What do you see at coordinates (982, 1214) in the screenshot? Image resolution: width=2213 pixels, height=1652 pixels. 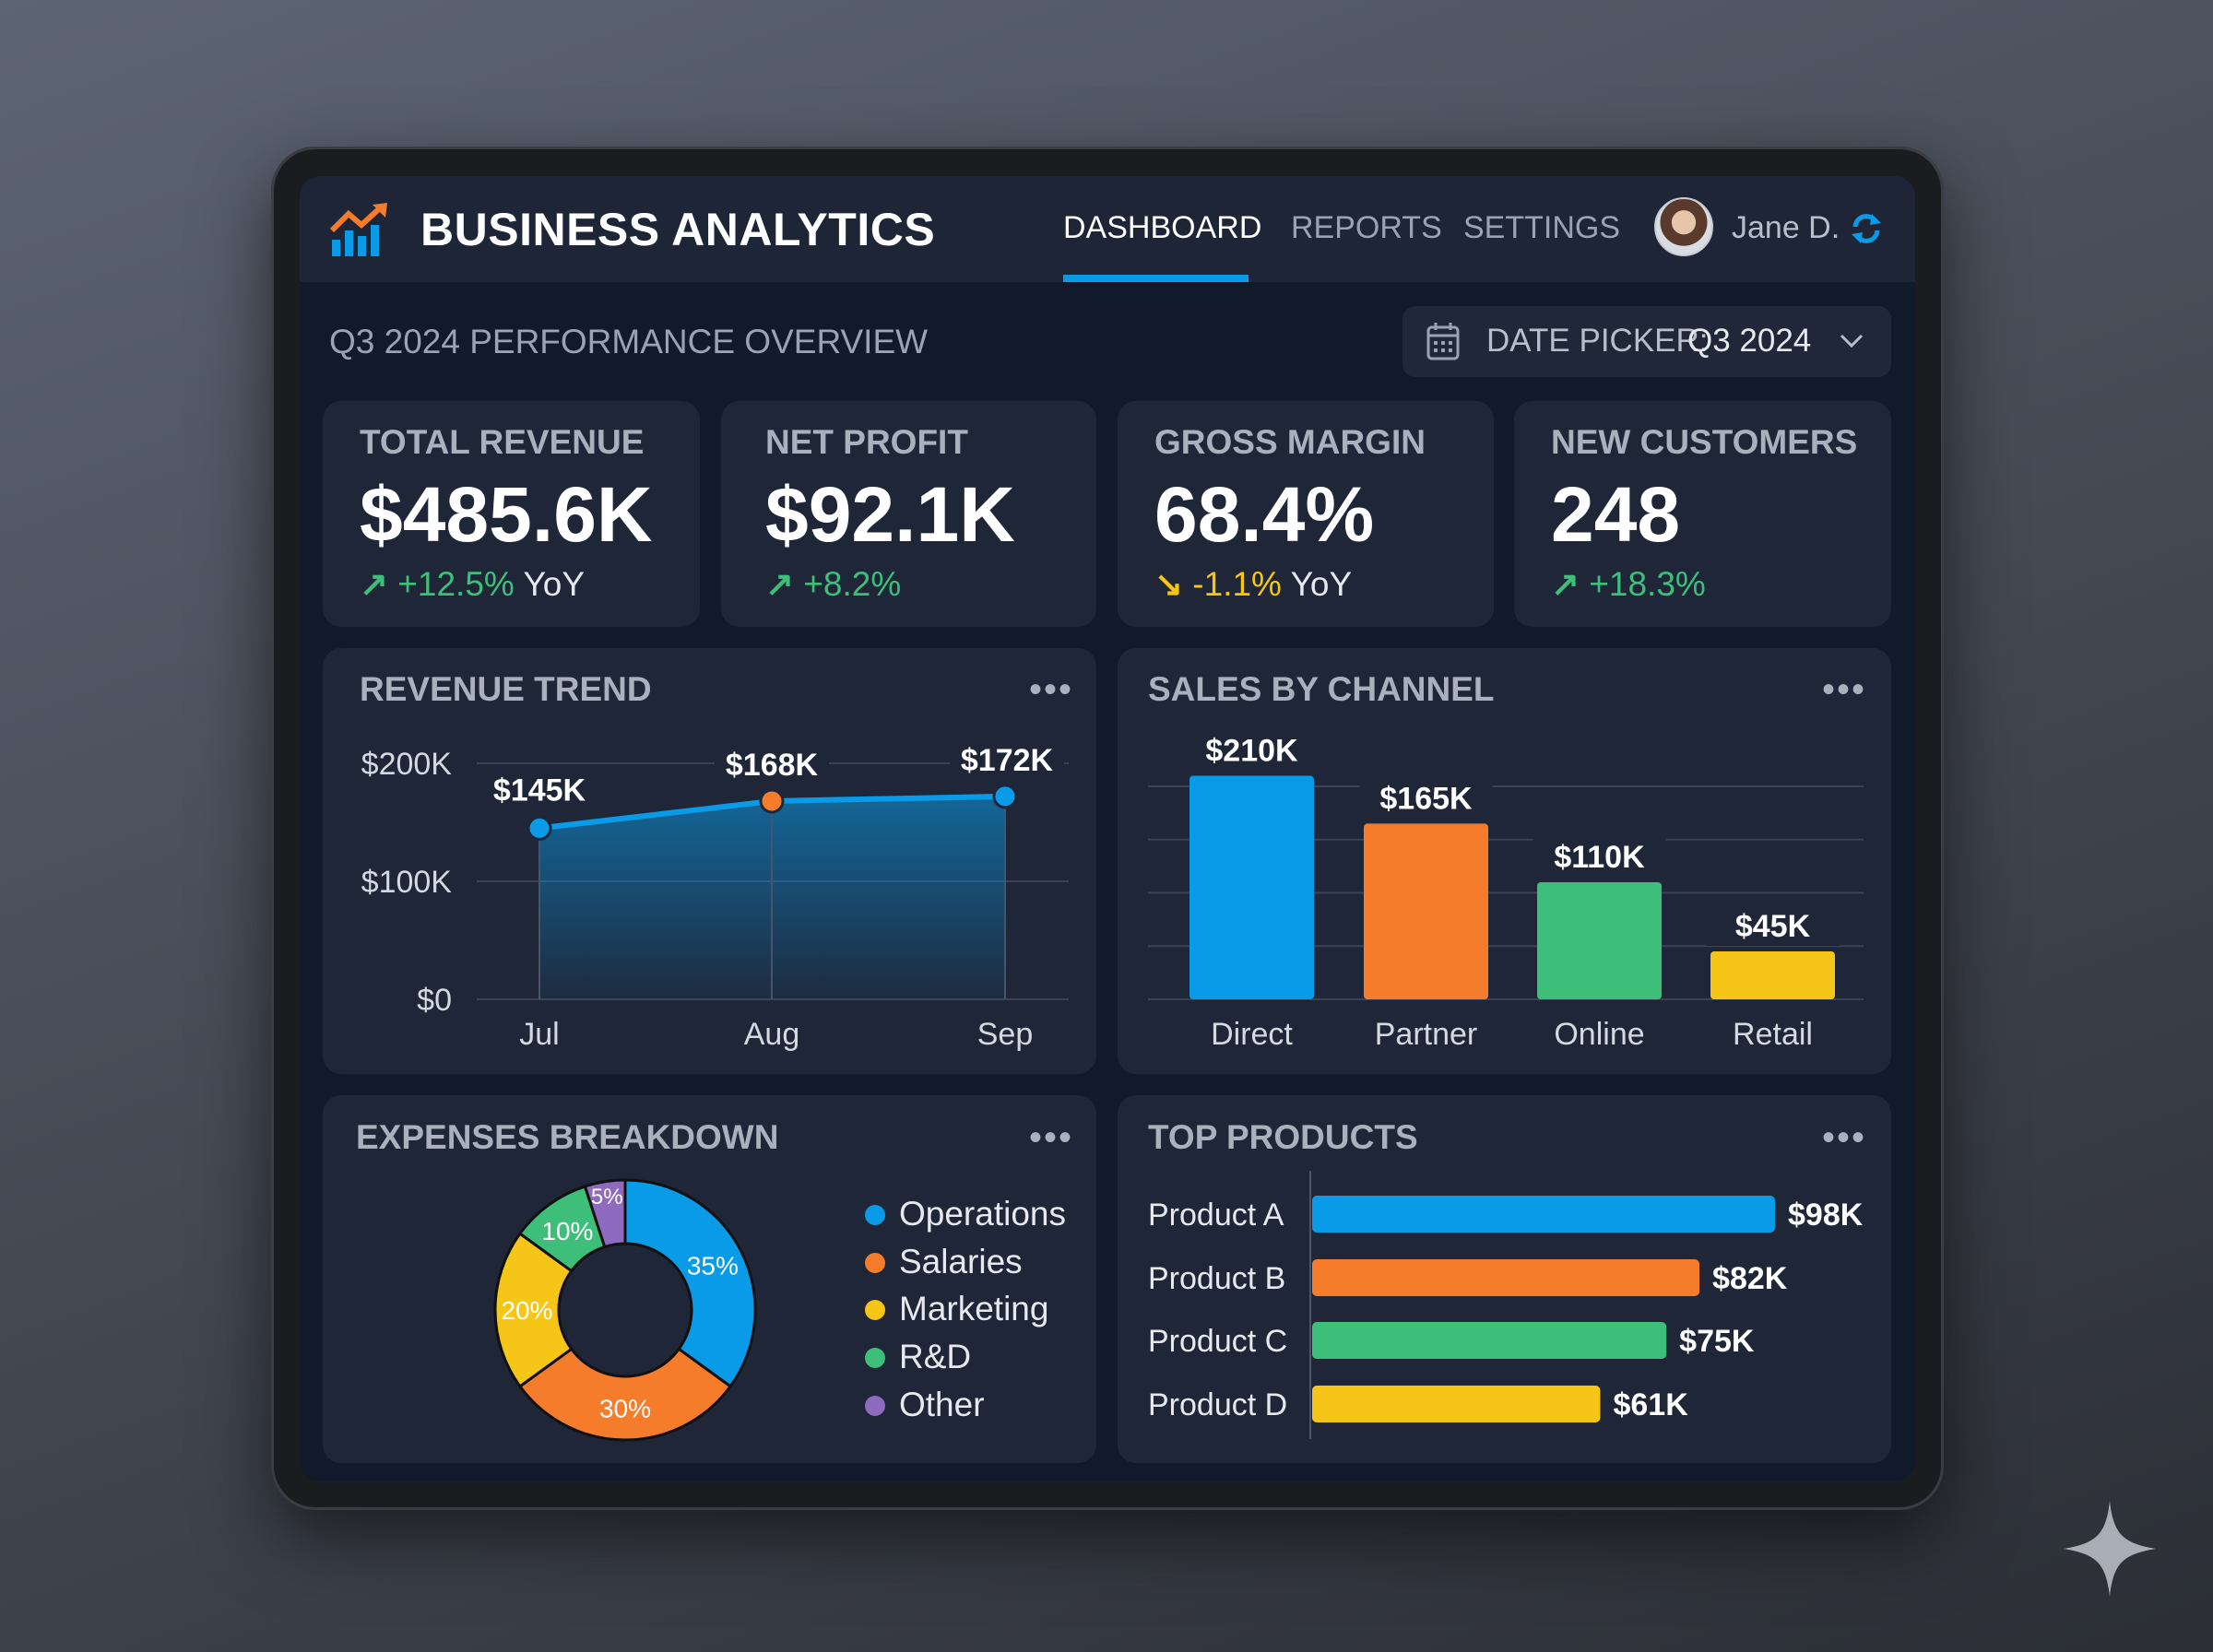 I see `legend-label: Operations` at bounding box center [982, 1214].